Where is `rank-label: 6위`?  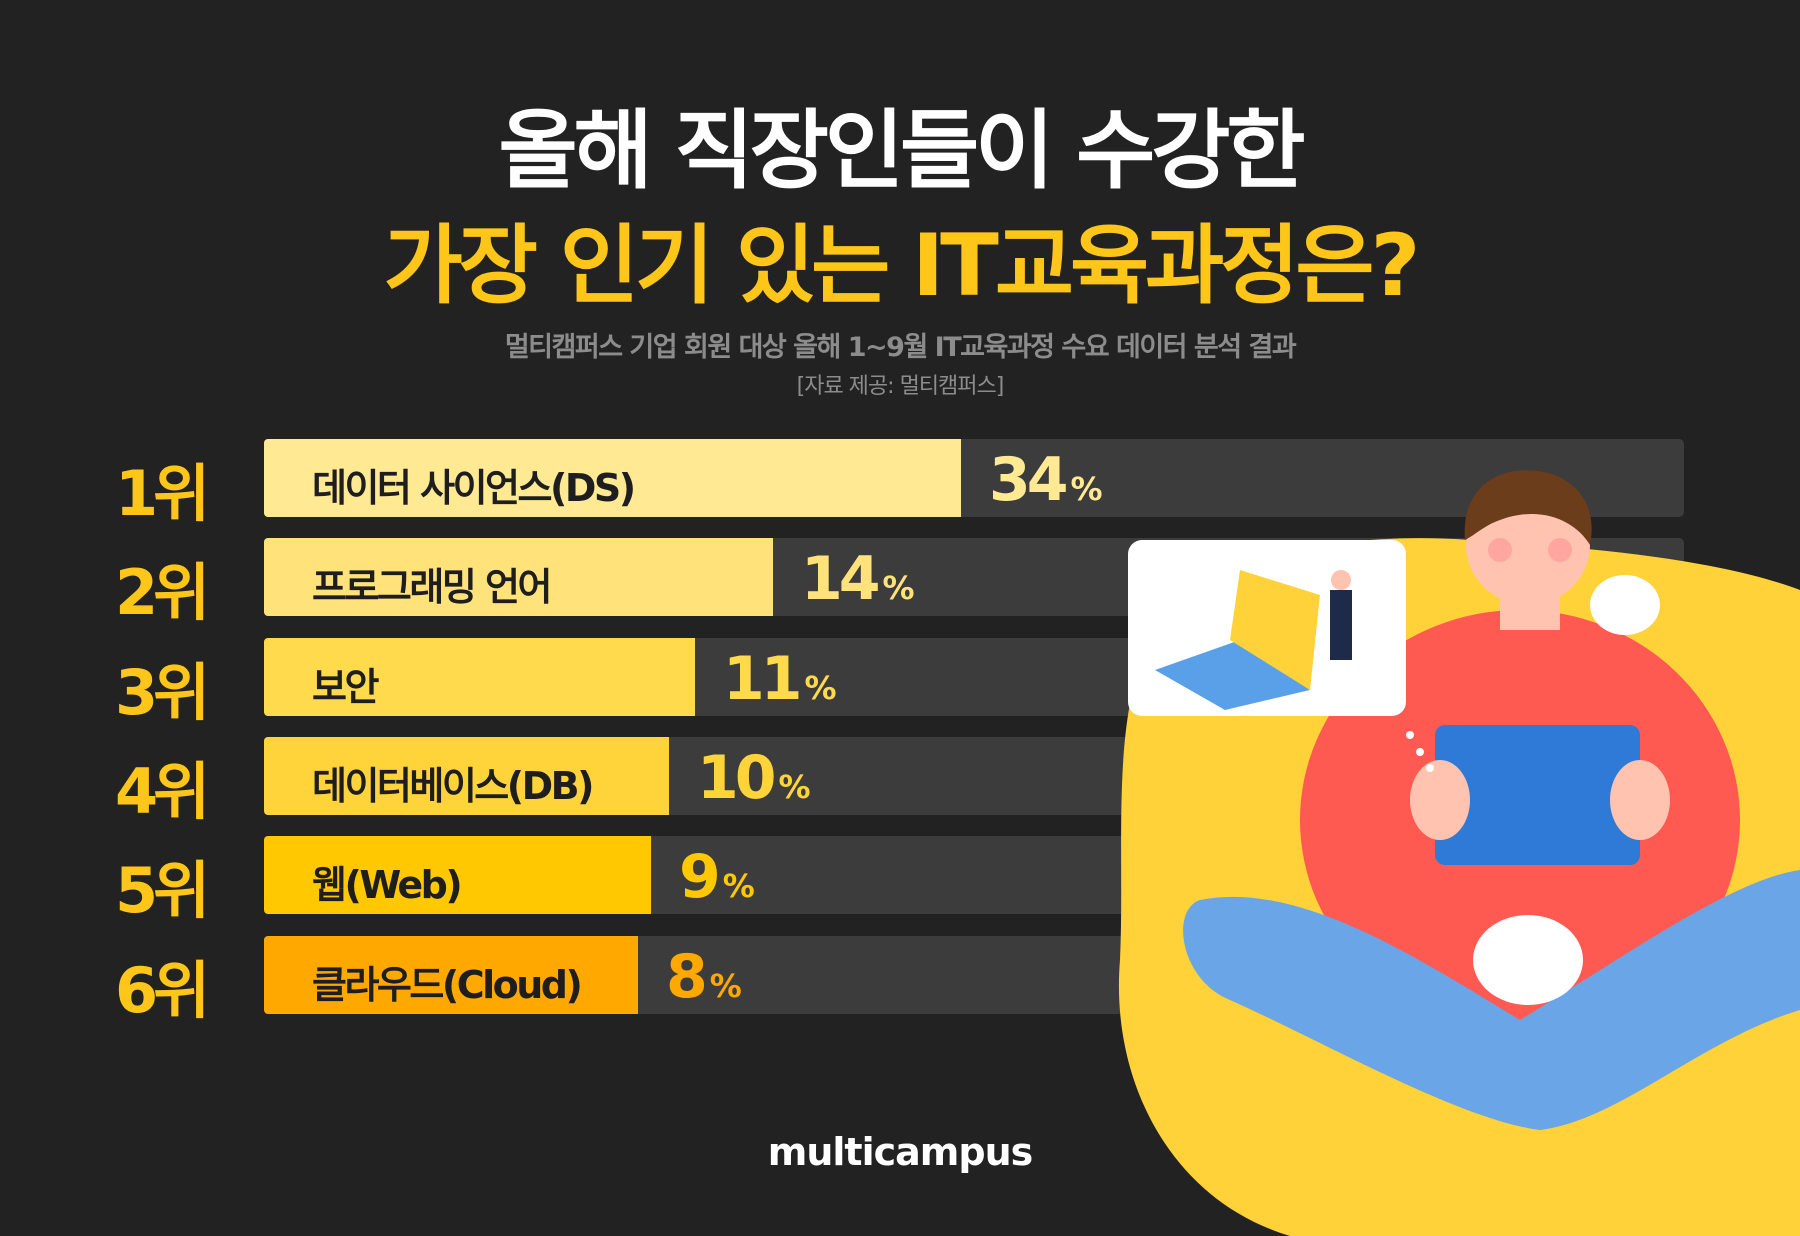 rank-label: 6위 is located at coordinates (162, 990).